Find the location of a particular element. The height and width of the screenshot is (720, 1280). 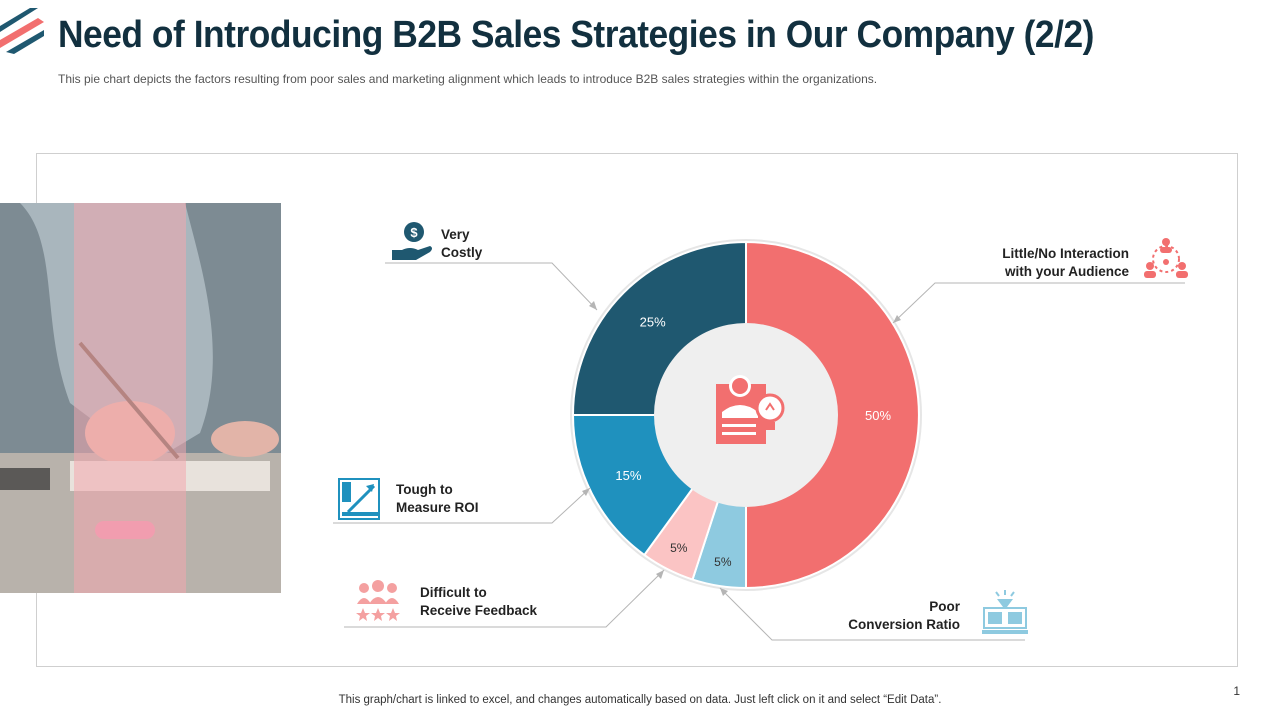

slice-label-0: 50% is located at coordinates (878, 415).